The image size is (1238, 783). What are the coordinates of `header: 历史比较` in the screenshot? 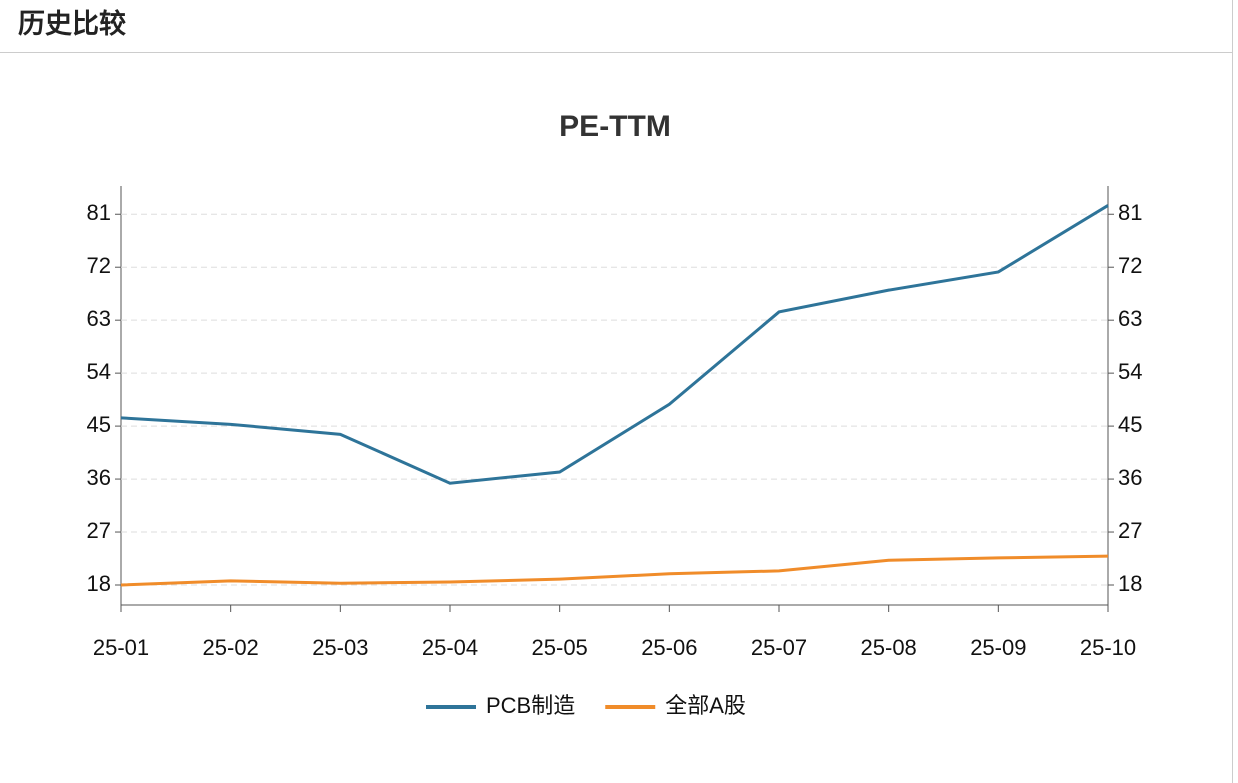 It's located at (616, 26).